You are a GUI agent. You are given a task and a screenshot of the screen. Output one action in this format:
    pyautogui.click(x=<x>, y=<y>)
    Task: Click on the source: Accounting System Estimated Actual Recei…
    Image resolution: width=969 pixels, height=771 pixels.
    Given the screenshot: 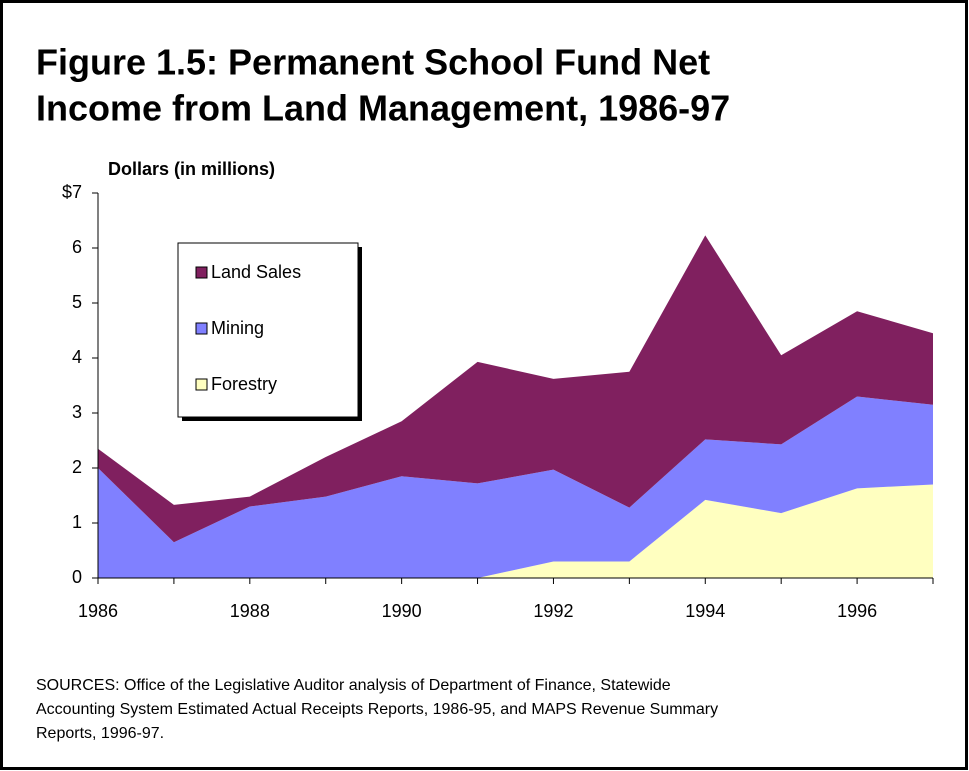 What is the action you would take?
    pyautogui.click(x=377, y=709)
    